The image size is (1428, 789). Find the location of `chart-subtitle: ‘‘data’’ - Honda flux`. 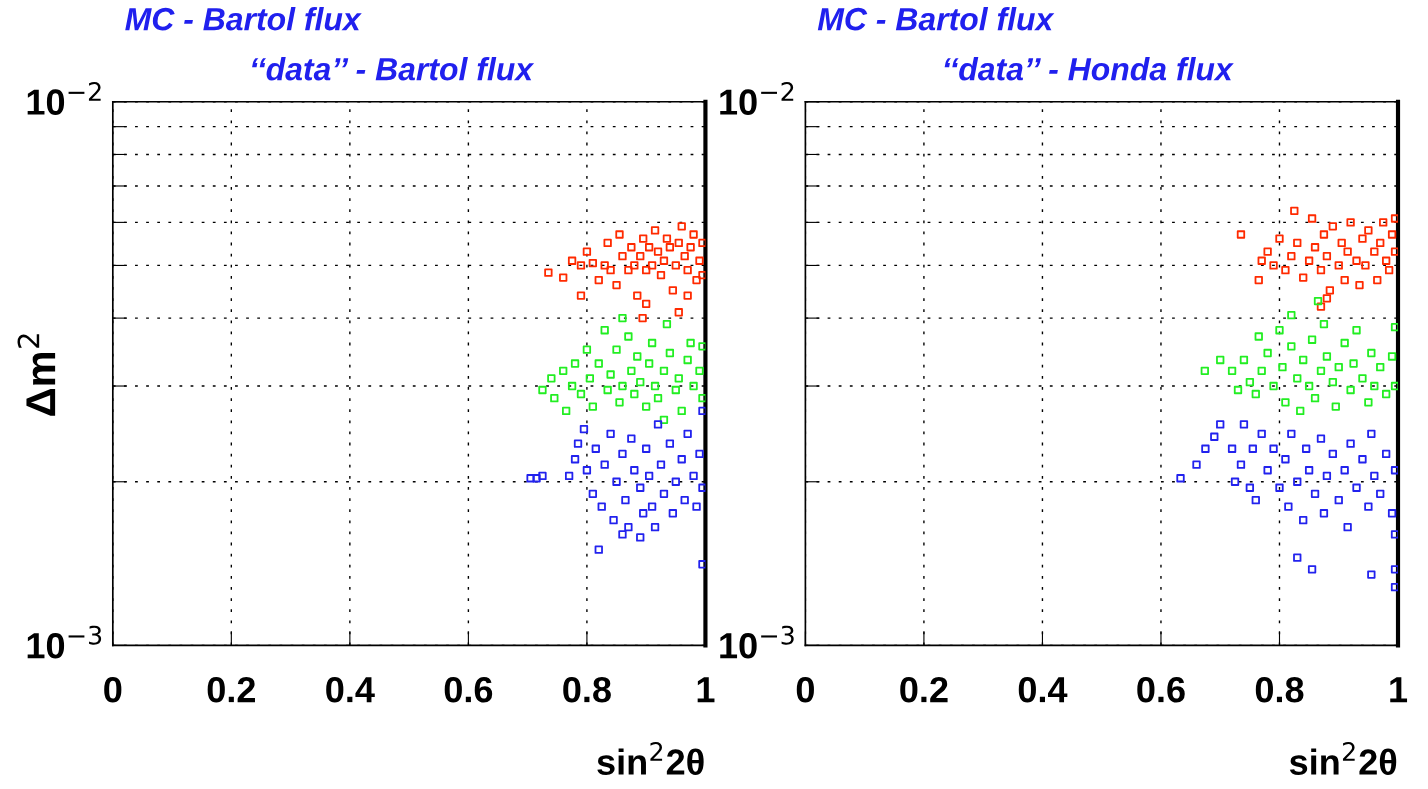

chart-subtitle: ‘‘data’’ - Honda flux is located at coordinates (1089, 68).